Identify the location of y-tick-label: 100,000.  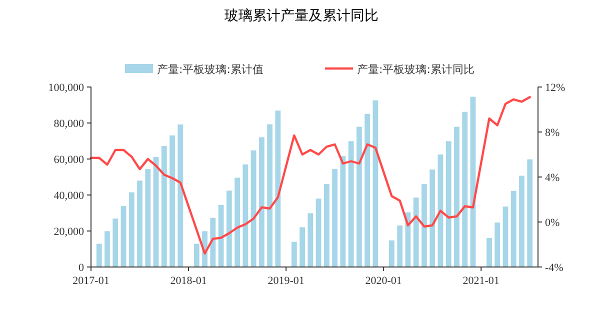
(66, 88).